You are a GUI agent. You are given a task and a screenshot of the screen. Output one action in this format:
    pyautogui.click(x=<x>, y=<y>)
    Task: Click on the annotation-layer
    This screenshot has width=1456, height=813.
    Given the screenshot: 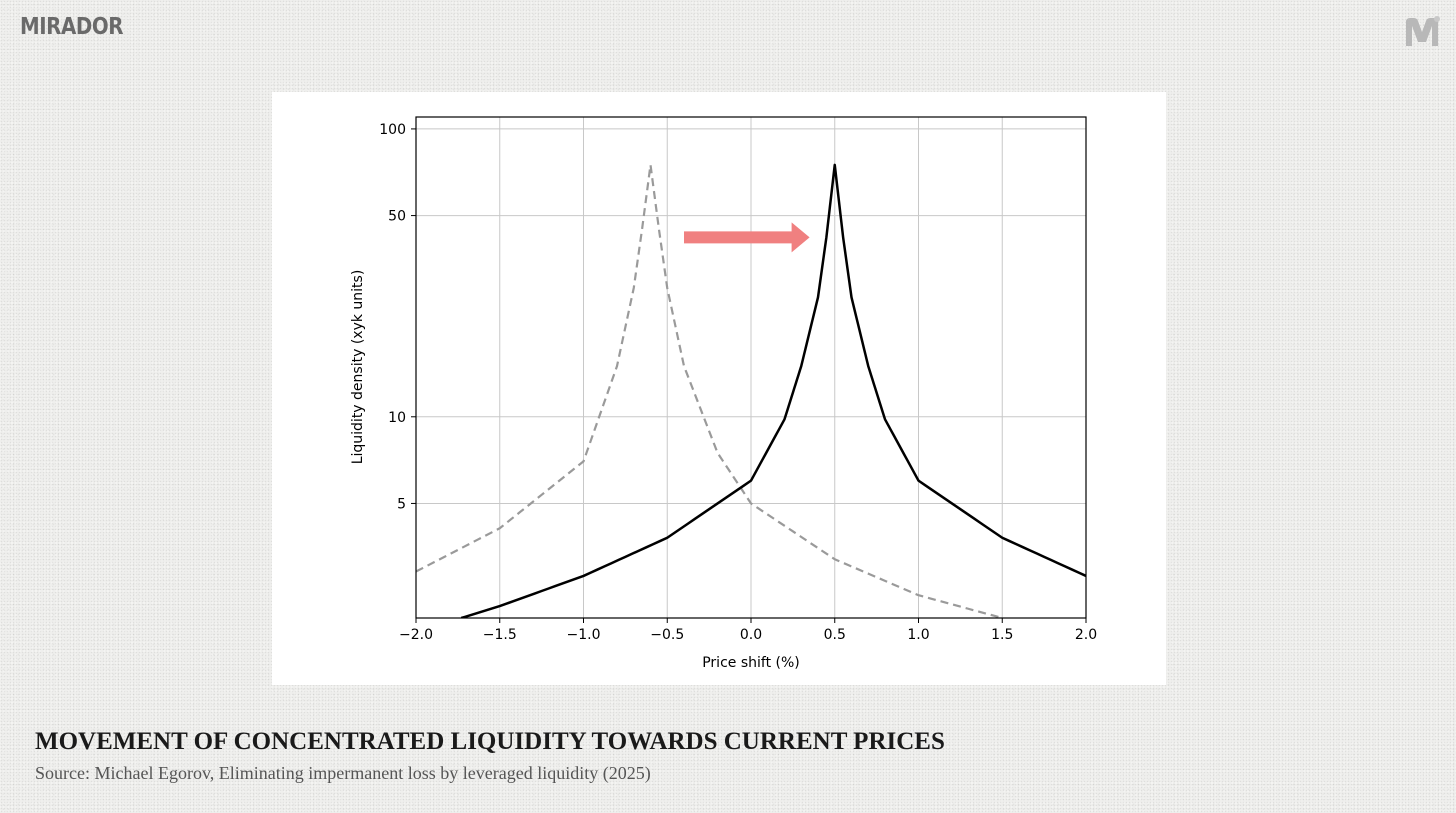 What is the action you would take?
    pyautogui.click(x=747, y=237)
    